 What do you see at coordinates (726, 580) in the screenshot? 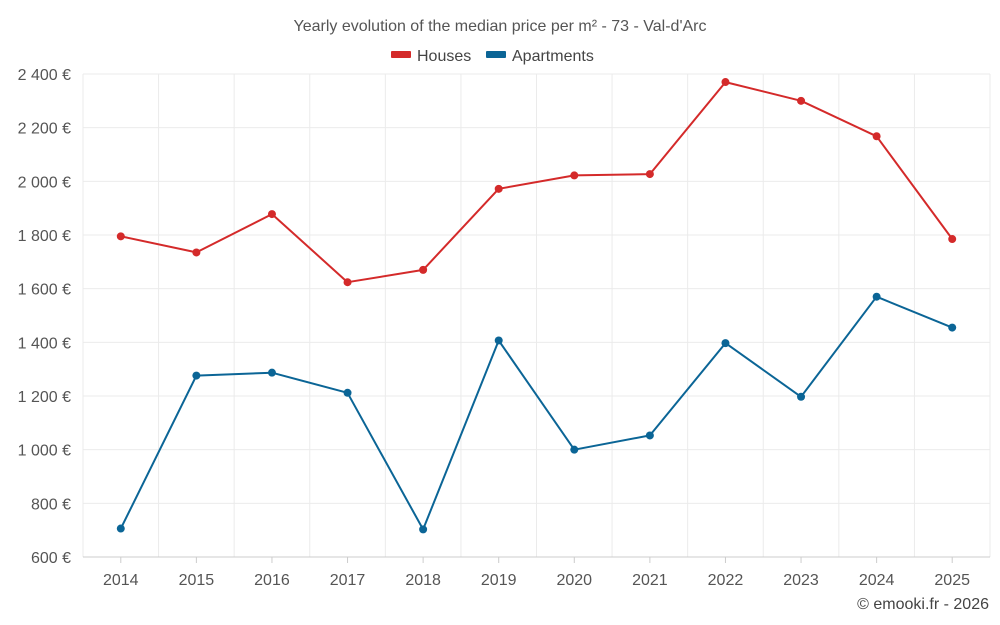
I see `x-tick-label: 2022` at bounding box center [726, 580].